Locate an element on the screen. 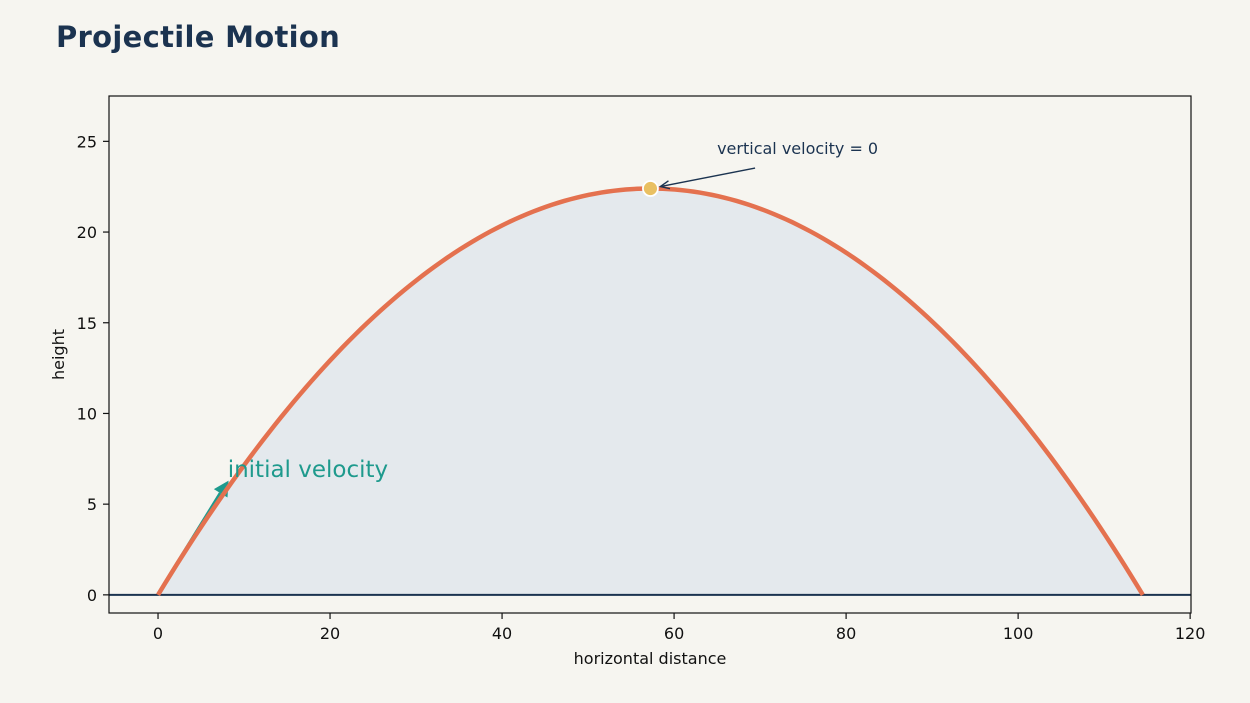  y-tick-label: 20 is located at coordinates (87, 232).